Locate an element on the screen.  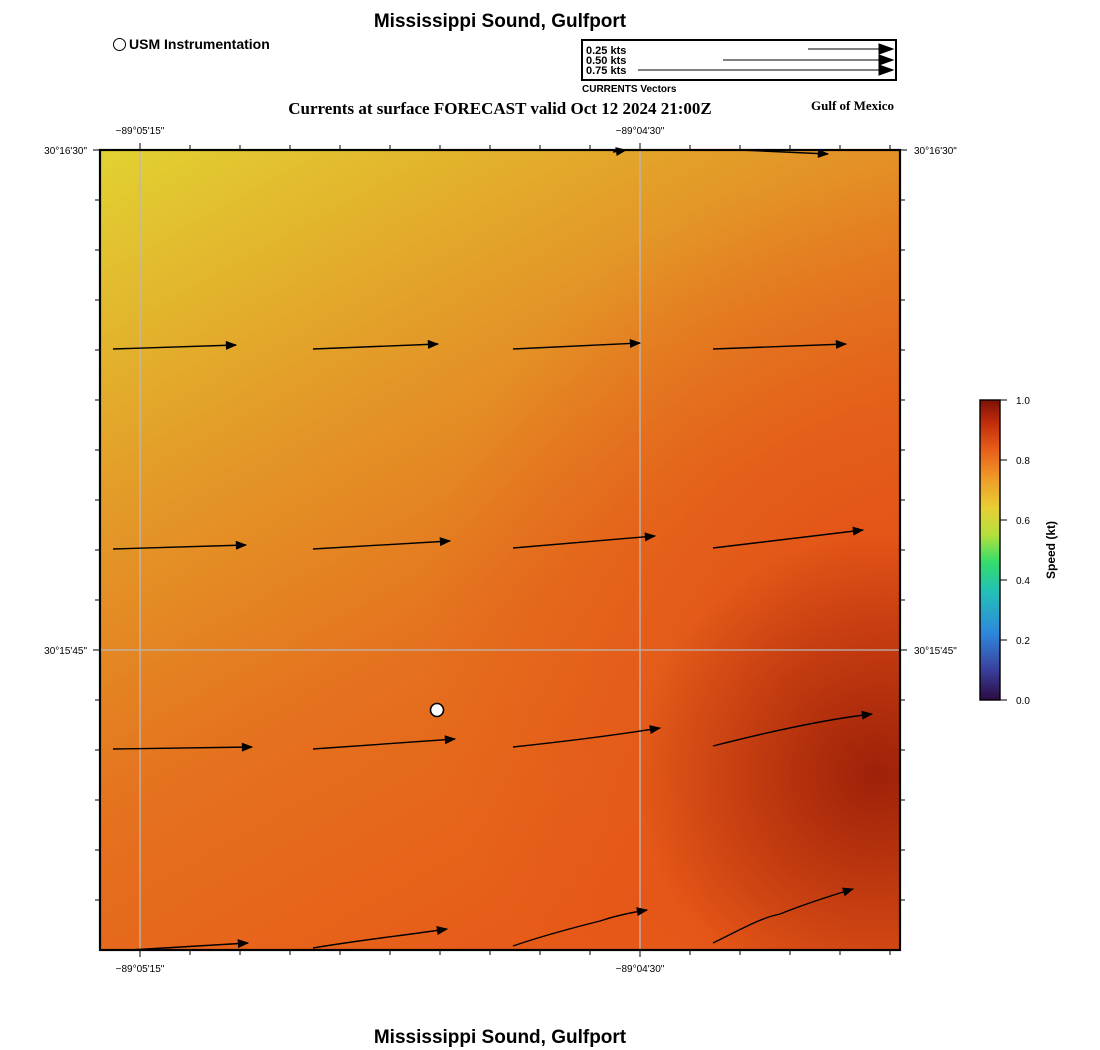
colorbar-tick-label: 0.0 is located at coordinates (1023, 701).